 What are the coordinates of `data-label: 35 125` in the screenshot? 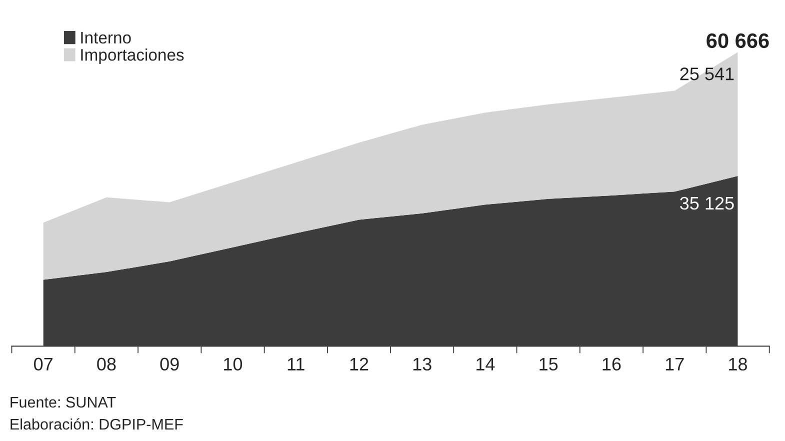 It's located at (707, 203).